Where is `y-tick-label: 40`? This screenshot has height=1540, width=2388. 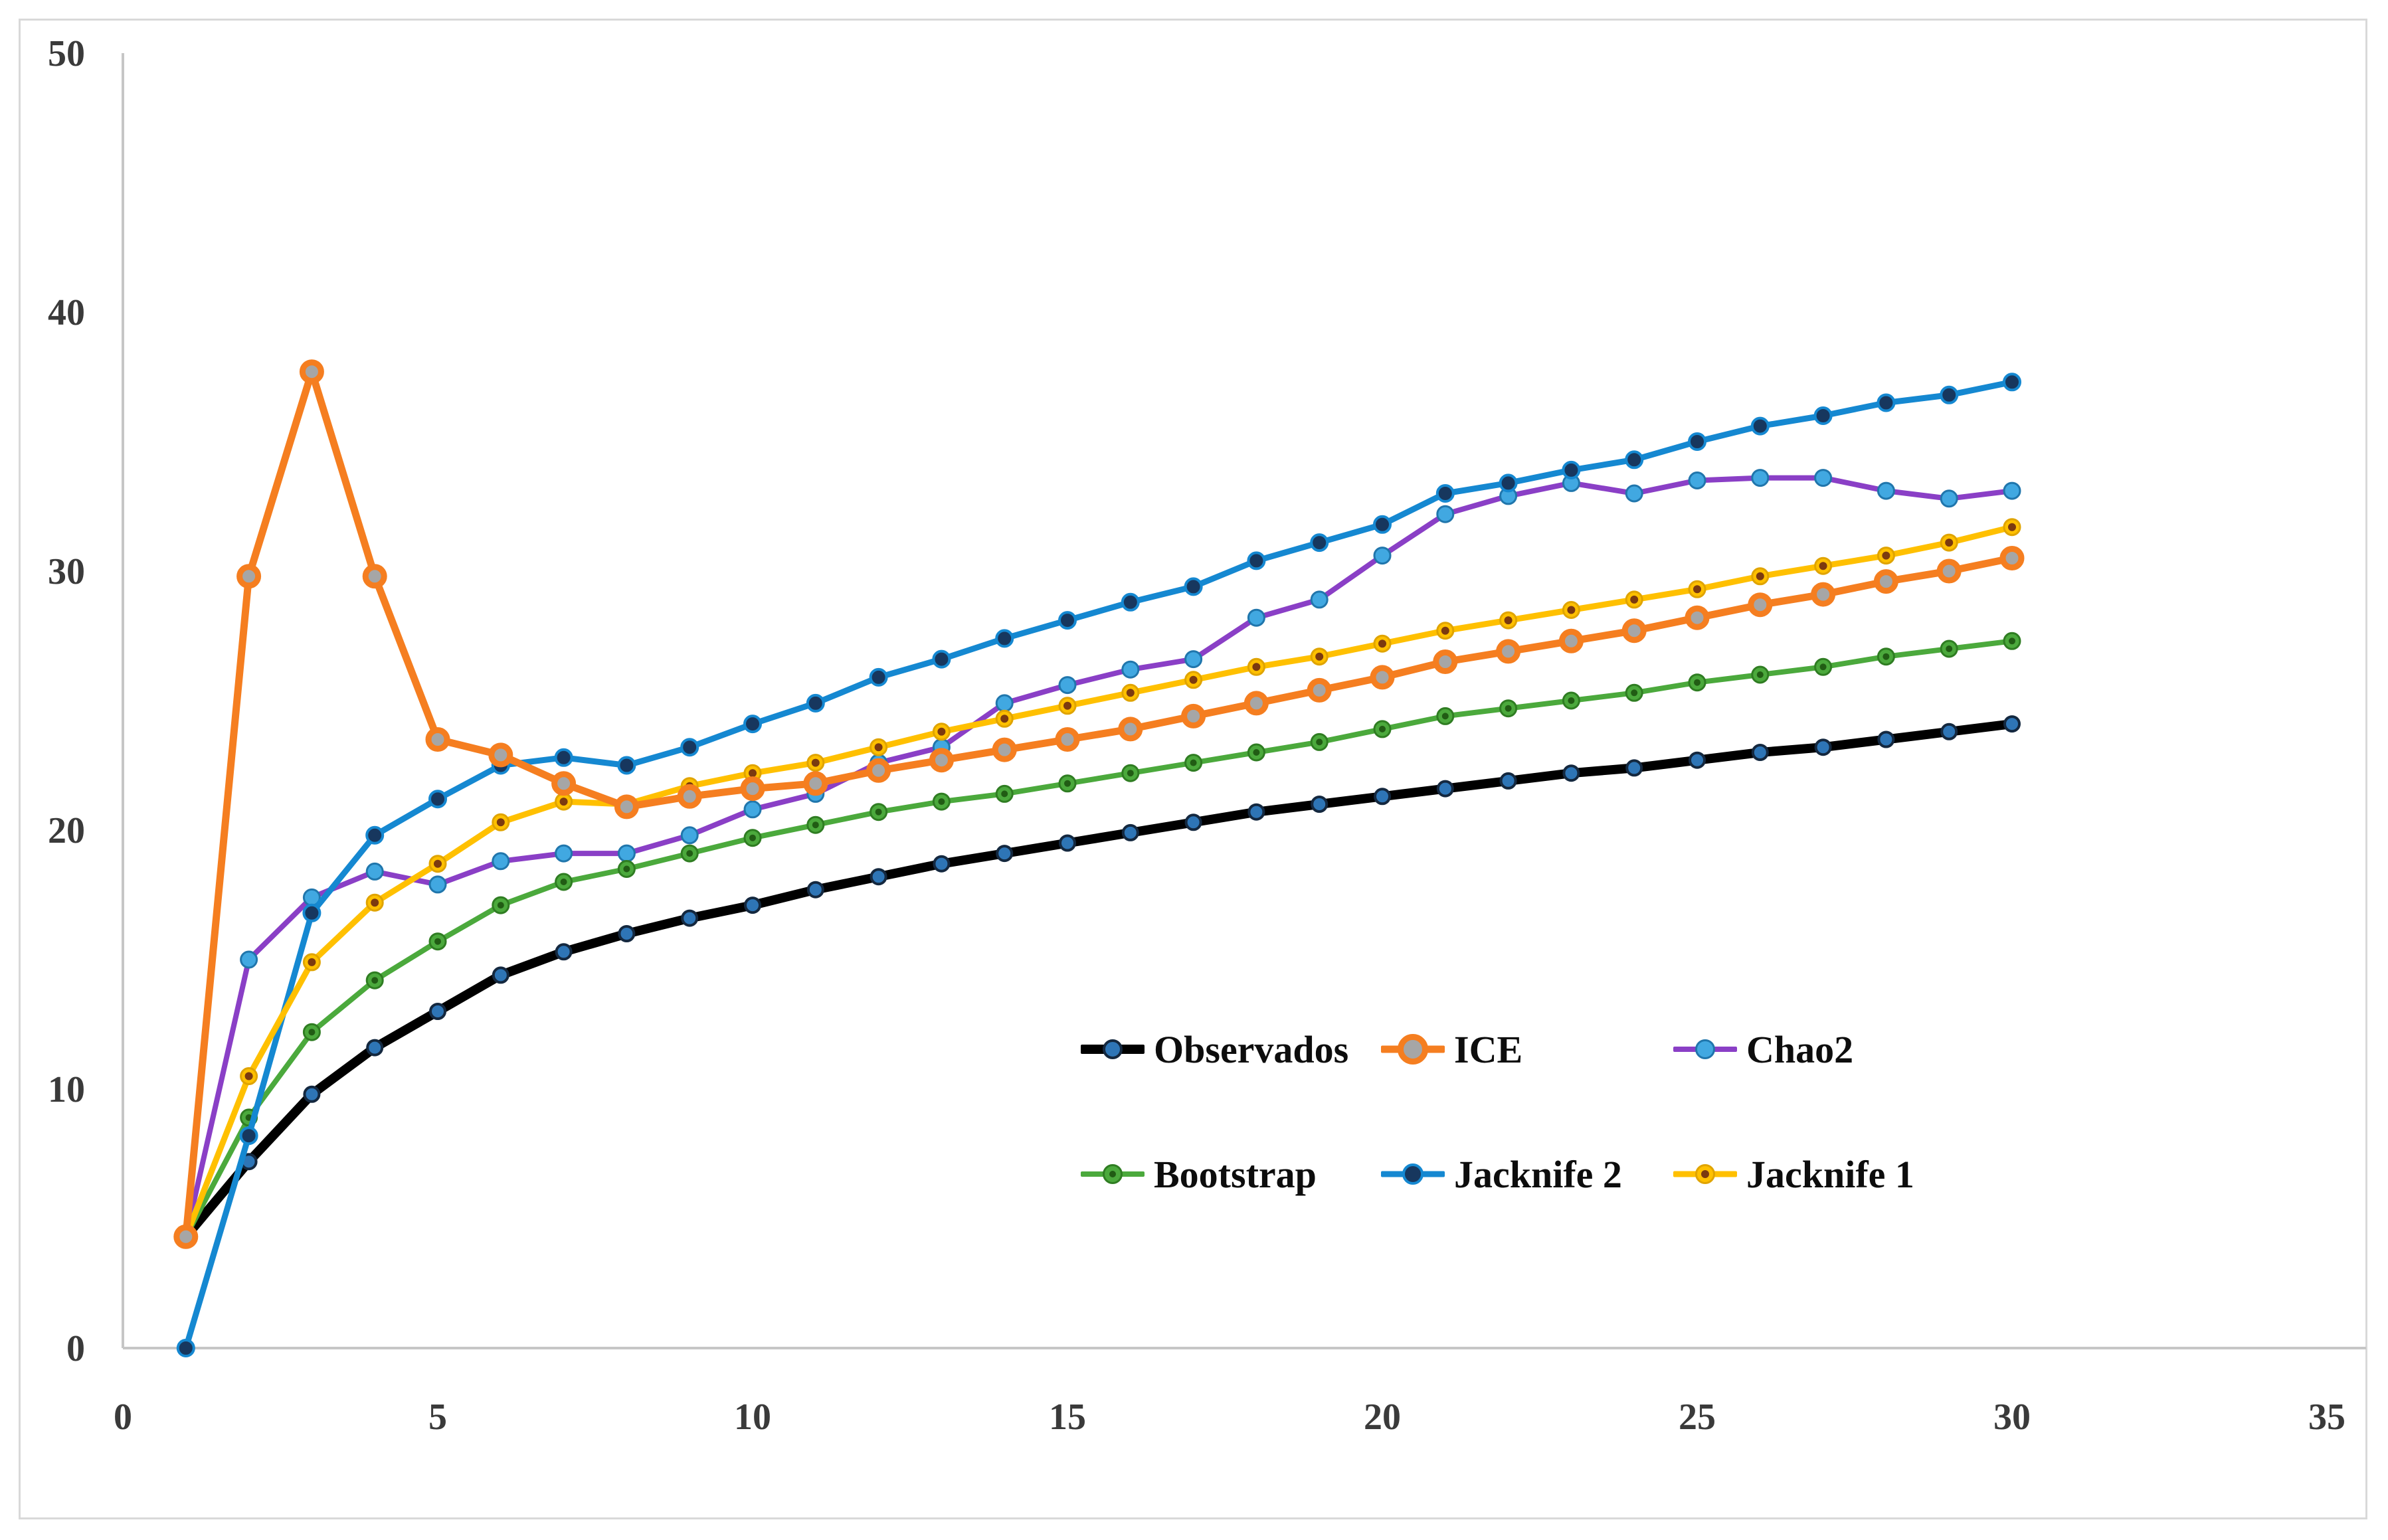
y-tick-label: 40 is located at coordinates (66, 312).